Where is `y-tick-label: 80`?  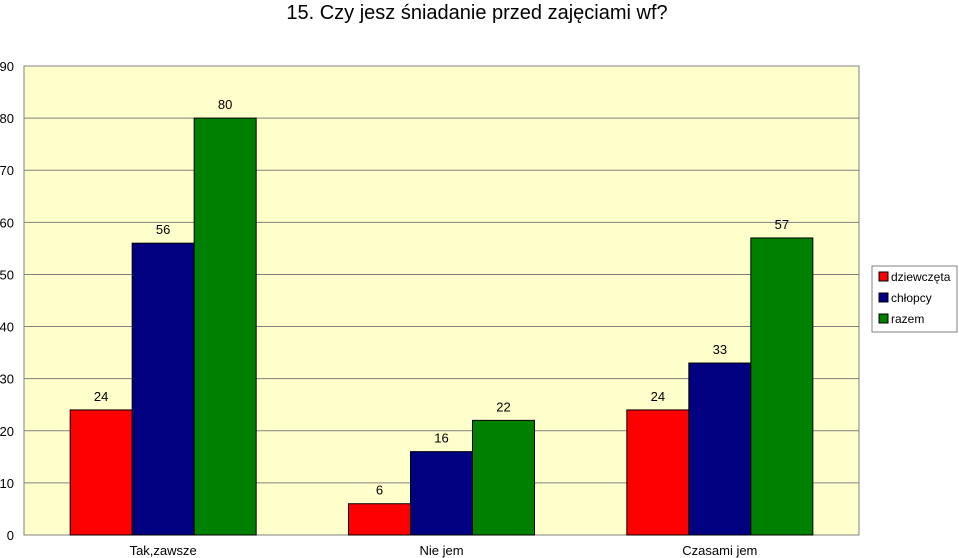
y-tick-label: 80 is located at coordinates (7, 118).